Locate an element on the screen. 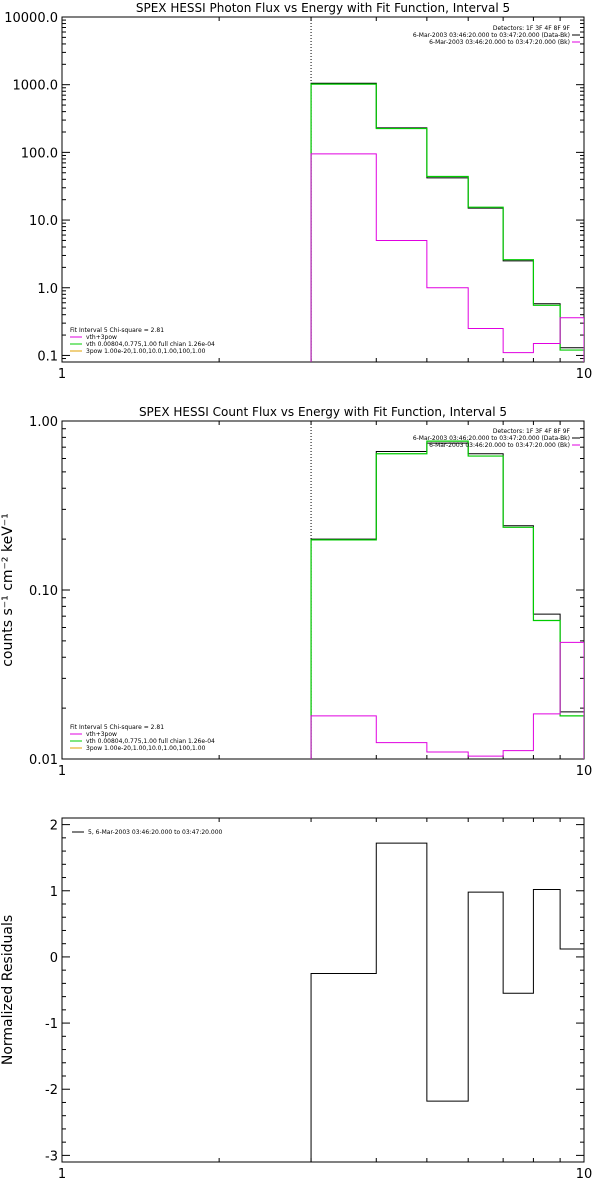 This screenshot has width=600, height=1204. y-tick-label: 1 is located at coordinates (54, 892).